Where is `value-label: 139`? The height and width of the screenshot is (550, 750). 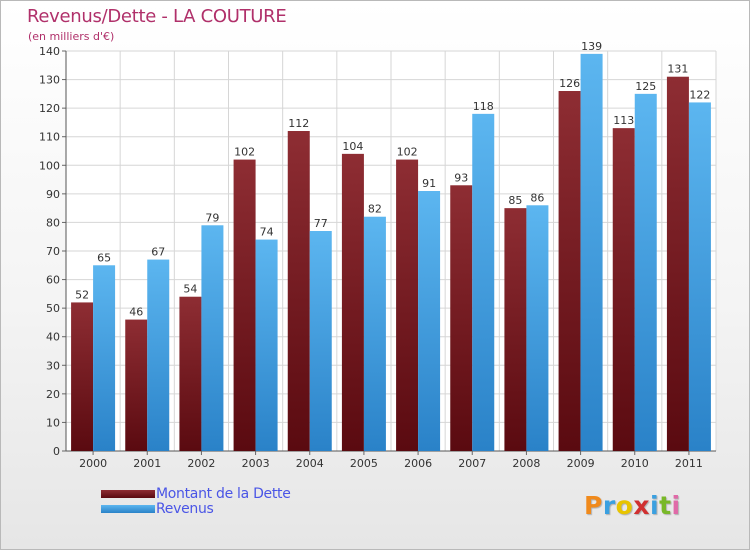 value-label: 139 is located at coordinates (591, 46).